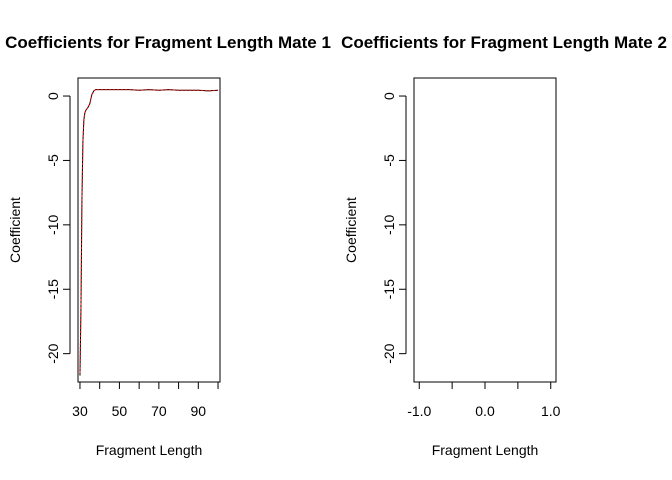 Image resolution: width=672 pixels, height=480 pixels. Describe the element at coordinates (485, 411) in the screenshot. I see `x-tick-label: 0.0` at that location.